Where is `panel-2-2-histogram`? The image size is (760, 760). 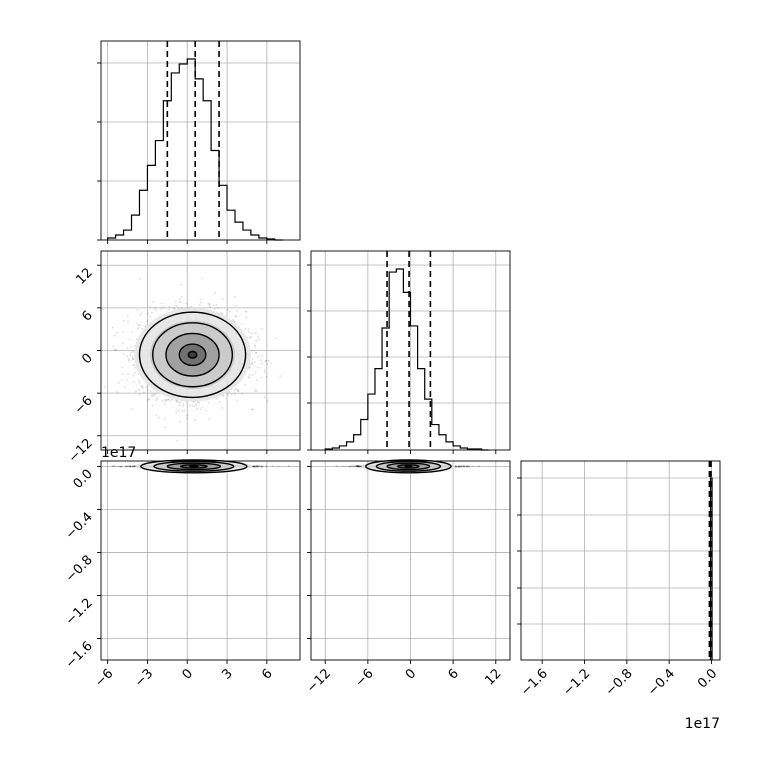 panel-2-2-histogram is located at coordinates (711, 568).